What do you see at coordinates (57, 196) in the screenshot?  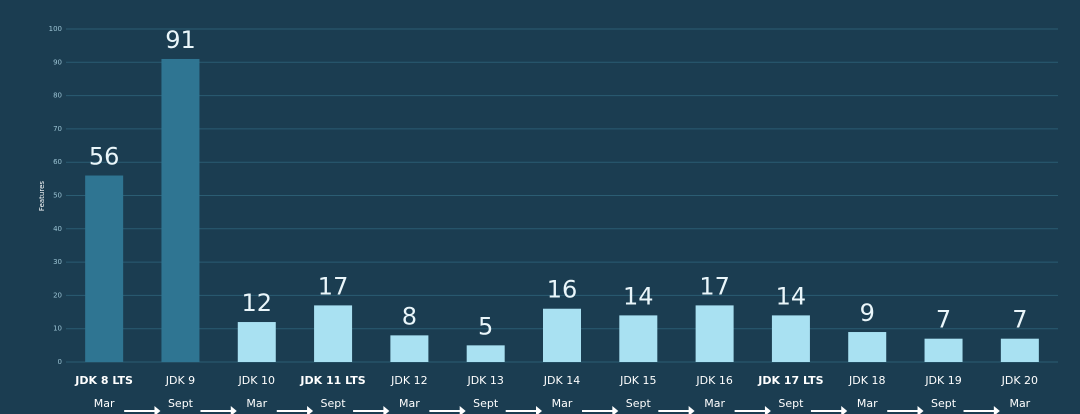 I see `y-tick-label: 50` at bounding box center [57, 196].